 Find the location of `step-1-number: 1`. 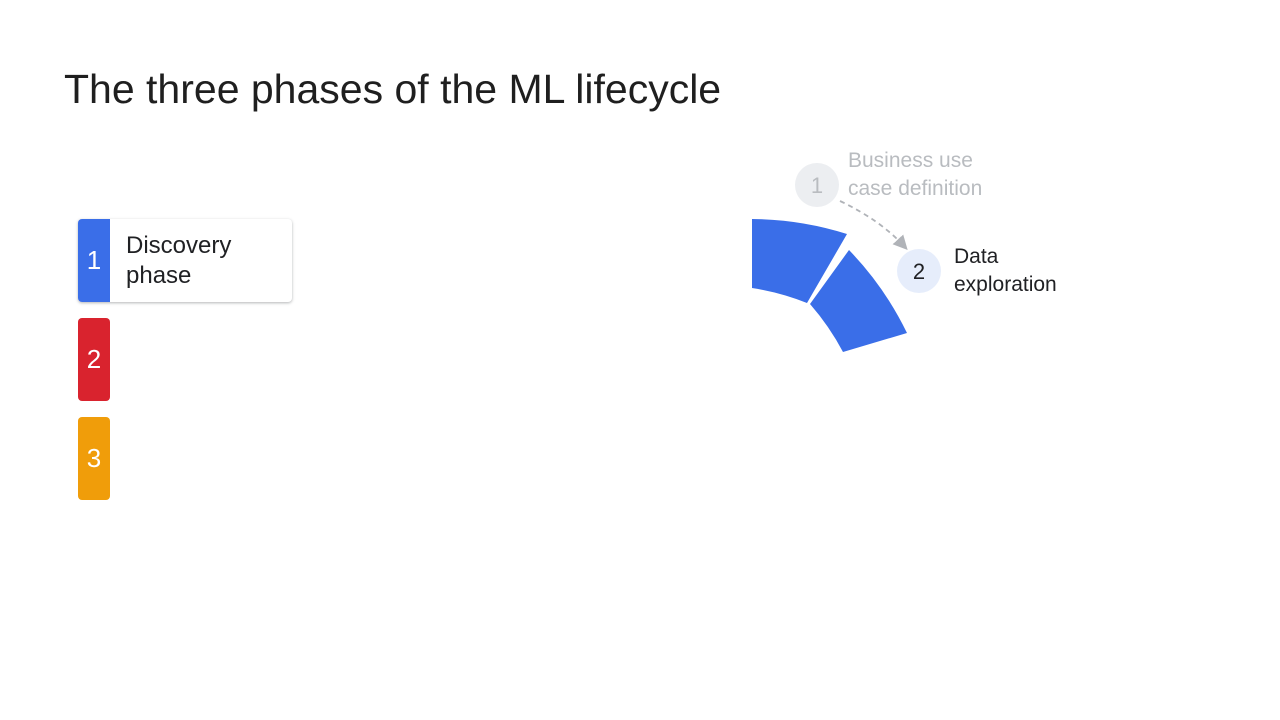

step-1-number: 1 is located at coordinates (817, 185).